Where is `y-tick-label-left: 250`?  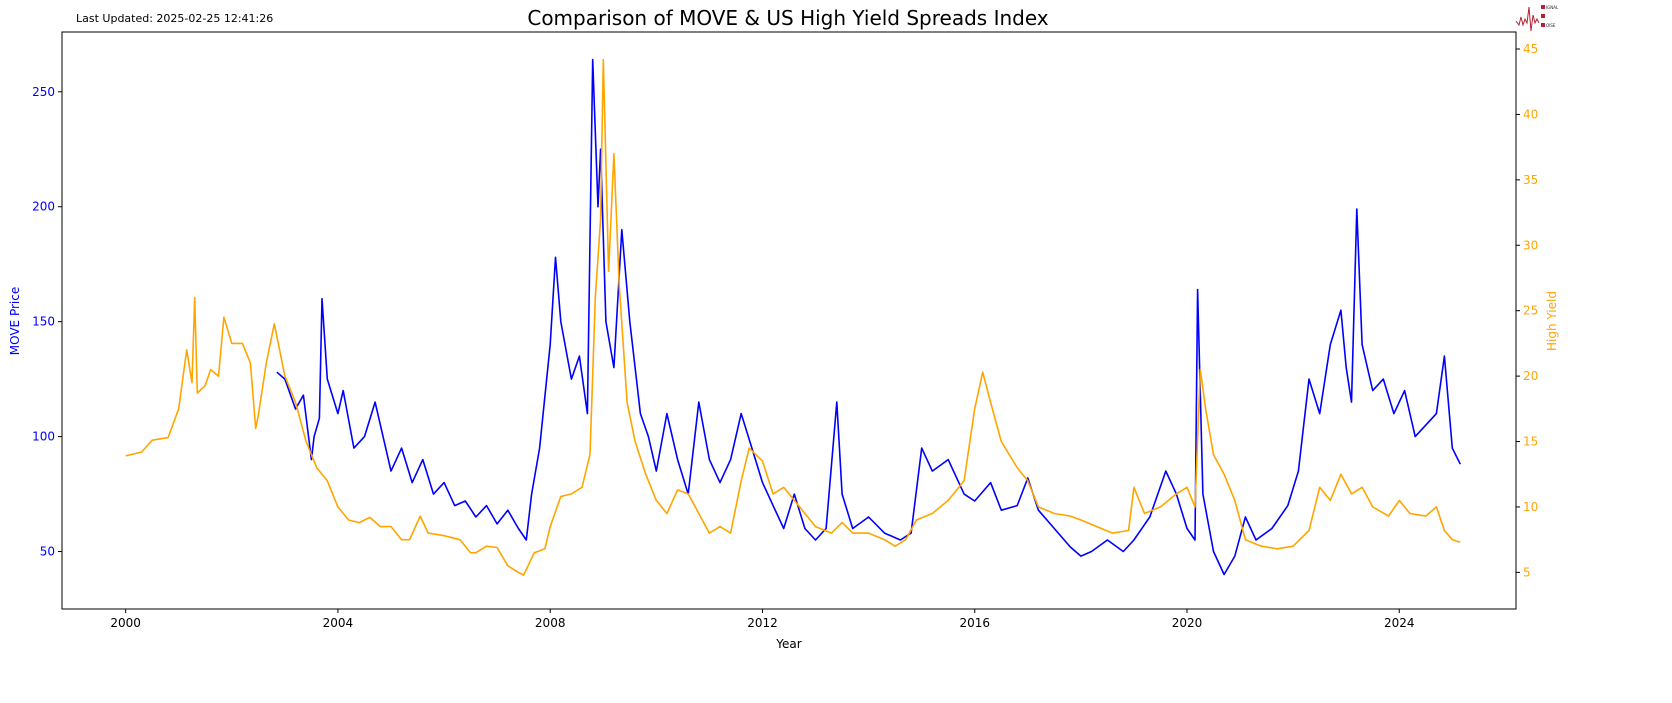 y-tick-label-left: 250 is located at coordinates (43, 92).